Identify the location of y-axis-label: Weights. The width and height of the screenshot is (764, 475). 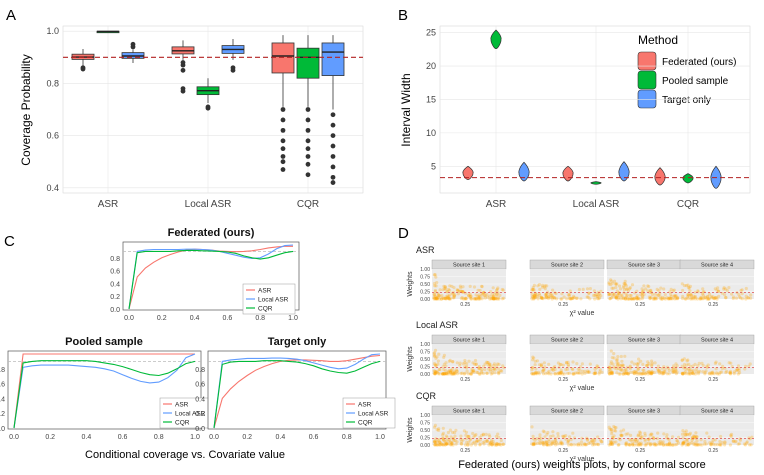
(410, 284).